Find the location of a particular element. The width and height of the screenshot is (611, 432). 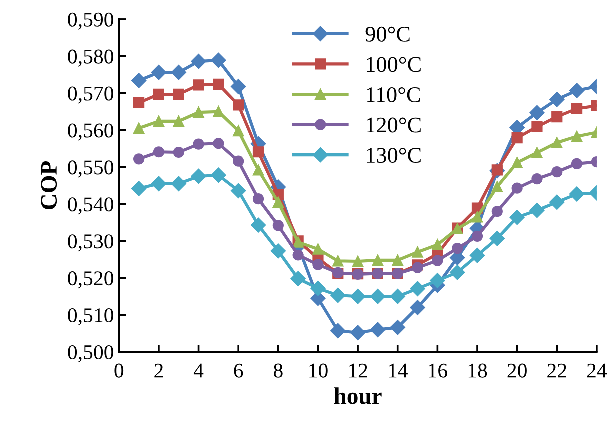

x-tick-label: 24 is located at coordinates (597, 371).